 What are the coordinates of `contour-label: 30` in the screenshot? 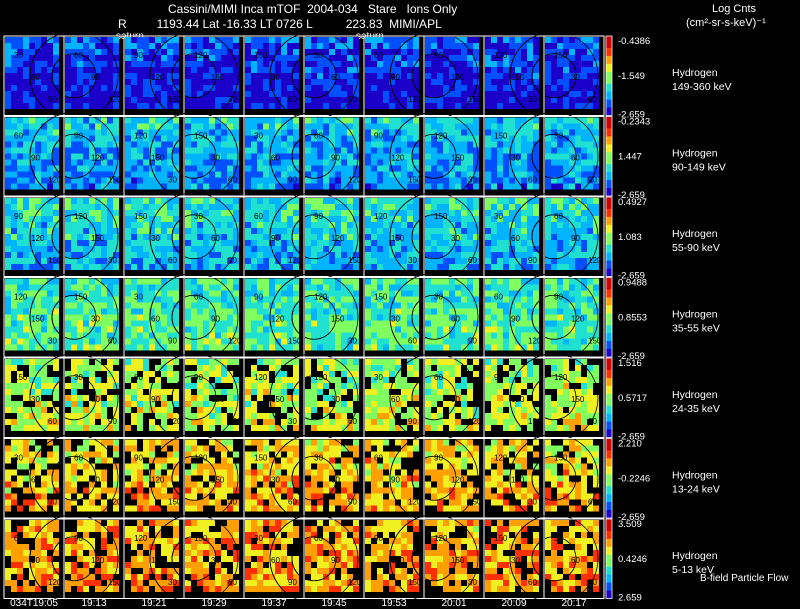 It's located at (318, 55).